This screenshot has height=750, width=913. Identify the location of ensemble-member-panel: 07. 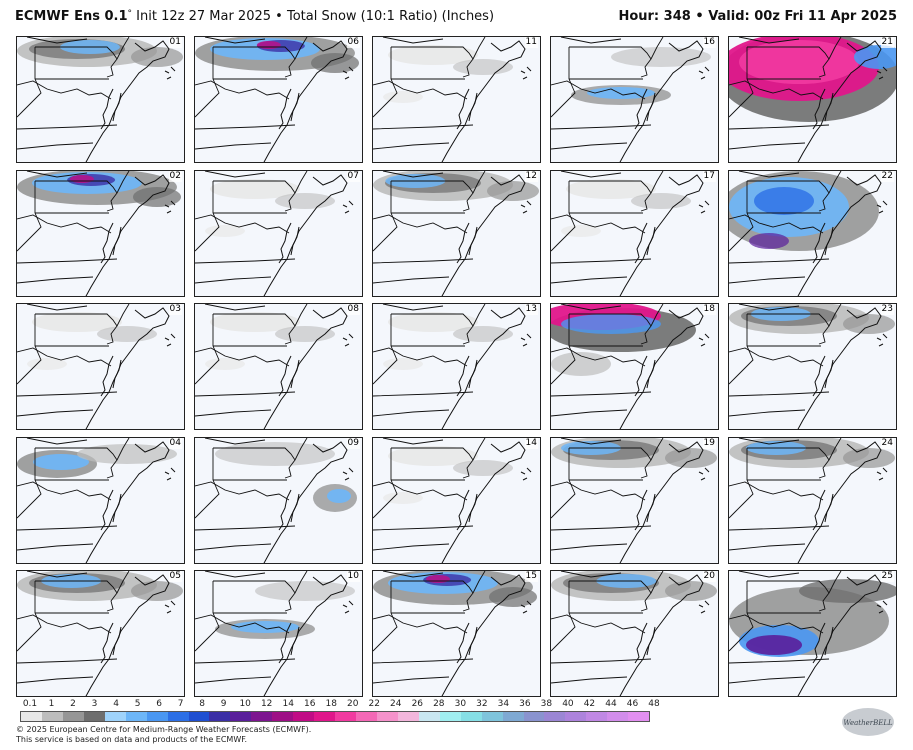
(278, 233).